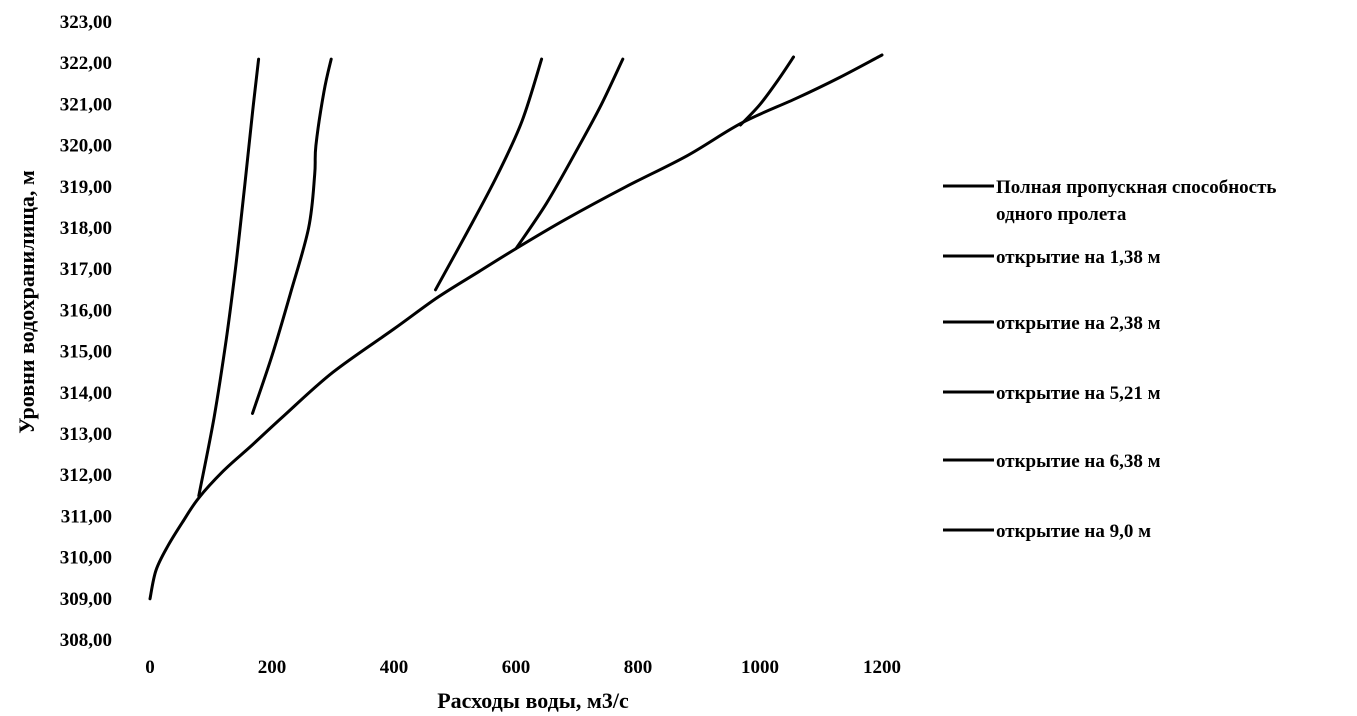 This screenshot has height=716, width=1357. What do you see at coordinates (86, 146) in the screenshot?
I see `y-tick-label: 320,00` at bounding box center [86, 146].